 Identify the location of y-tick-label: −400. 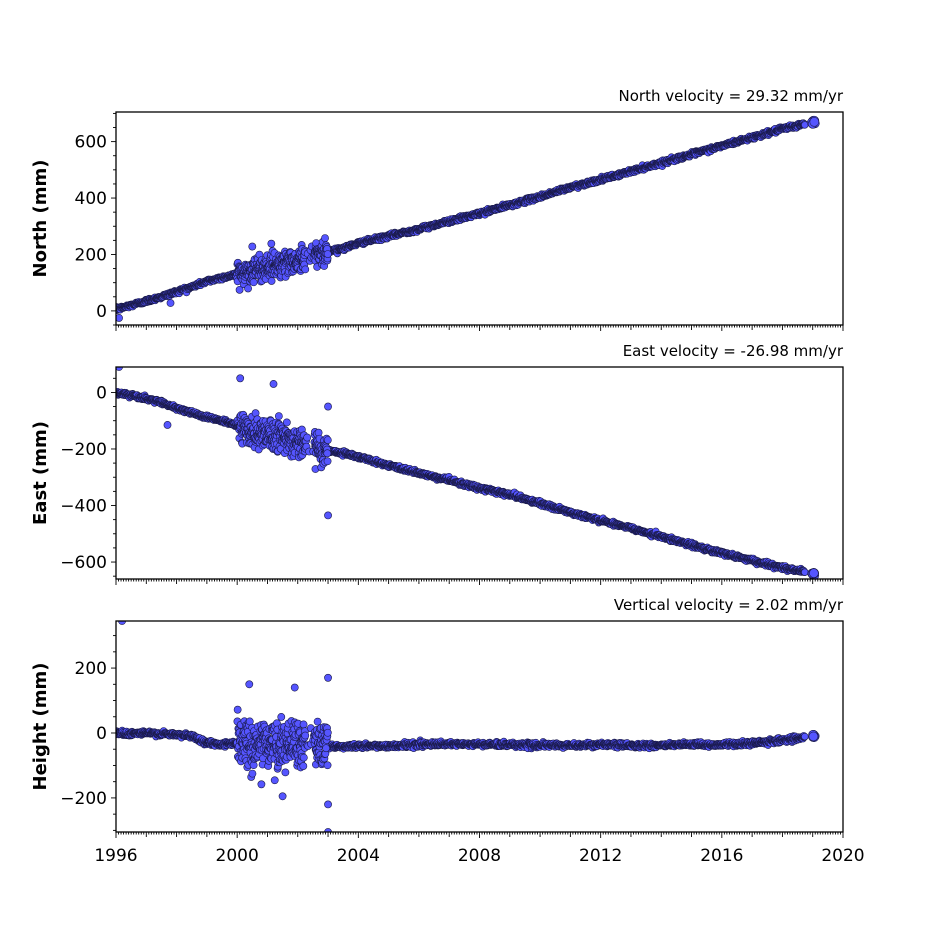
(83, 507).